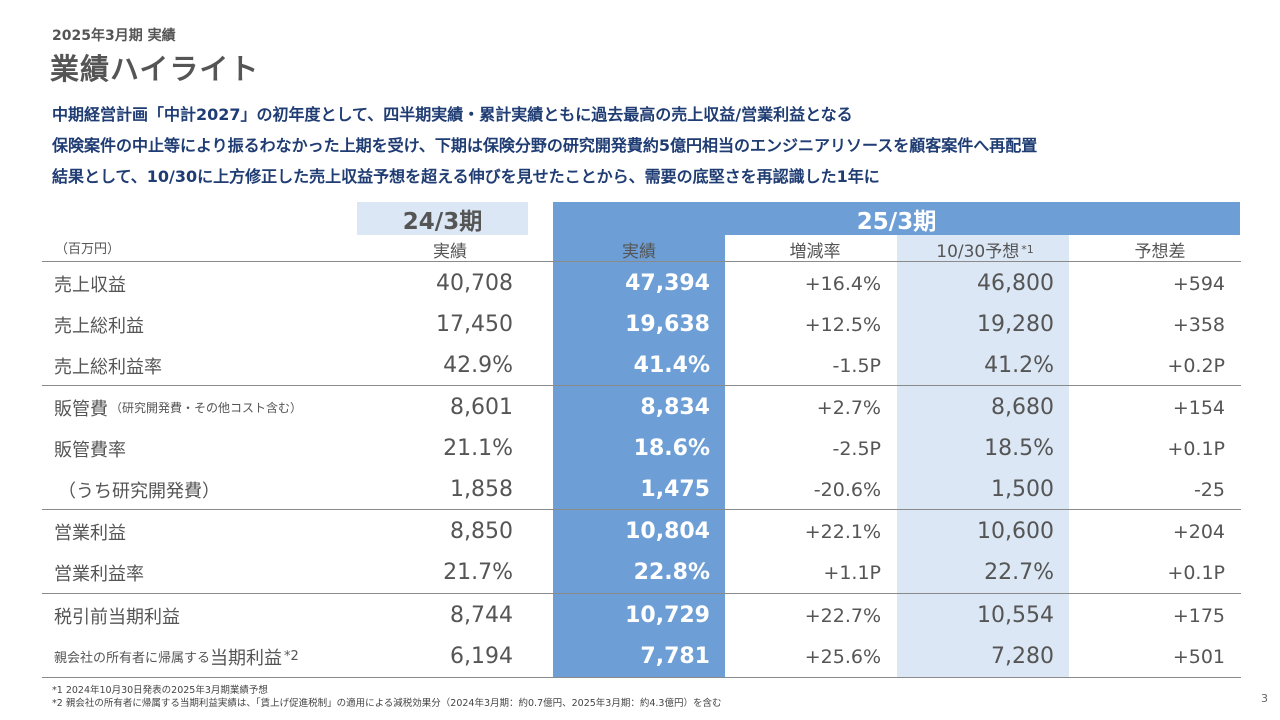 The image size is (1280, 720). What do you see at coordinates (90, 533) in the screenshot?
I see `row-label: 営業利益` at bounding box center [90, 533].